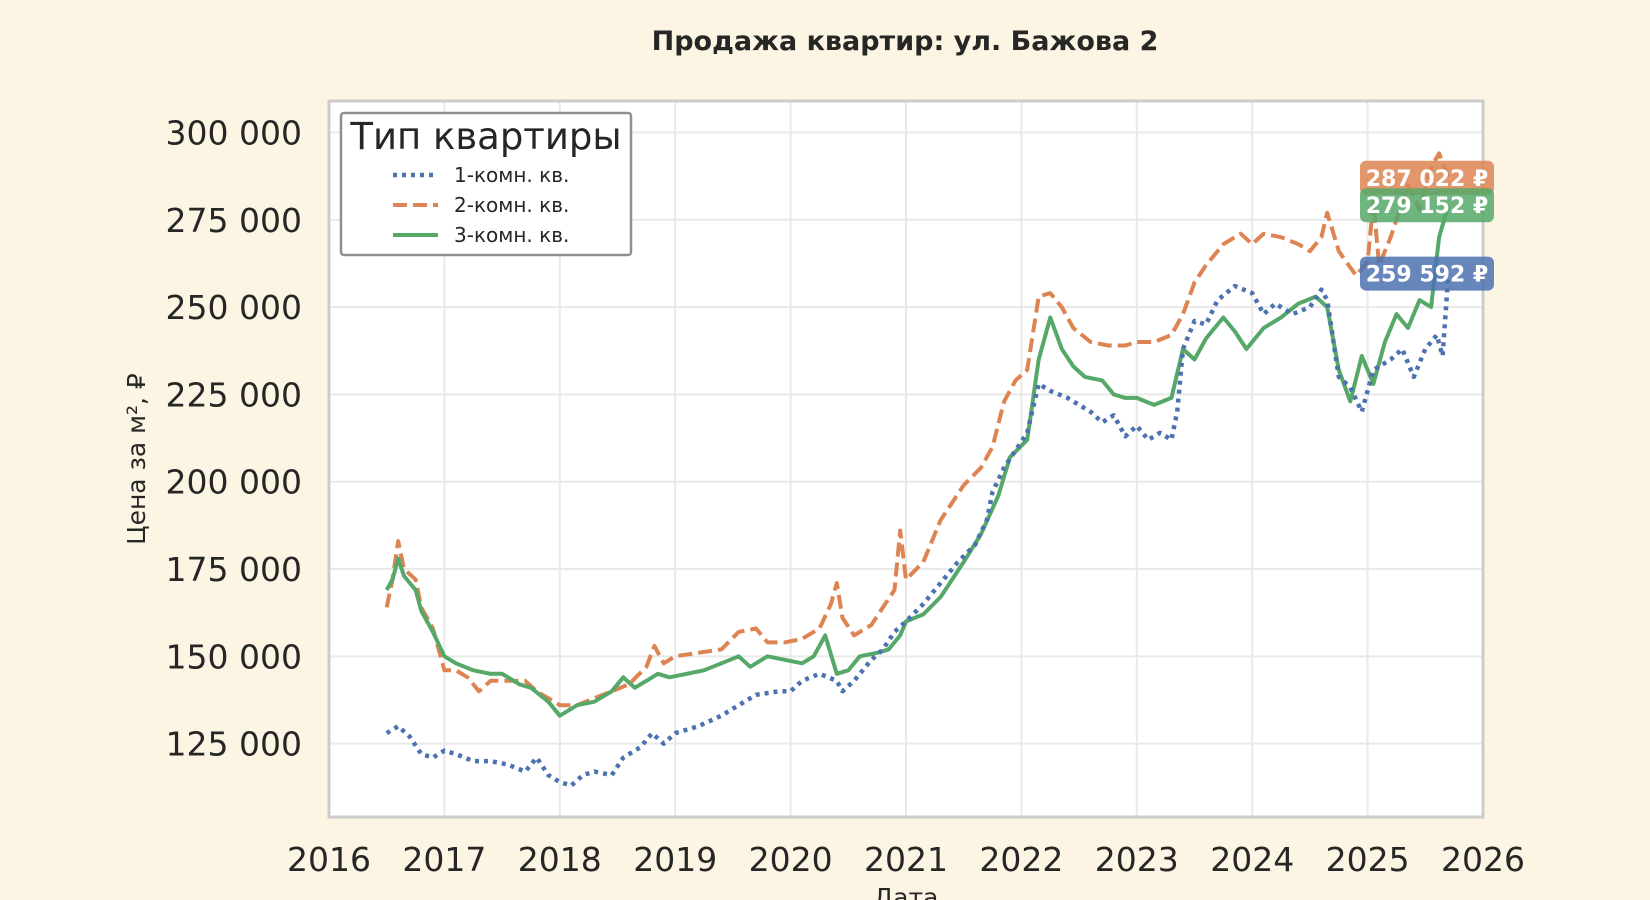 This screenshot has height=900, width=1650. Describe the element at coordinates (444, 859) in the screenshot. I see `x-tick-label: 2017` at that location.